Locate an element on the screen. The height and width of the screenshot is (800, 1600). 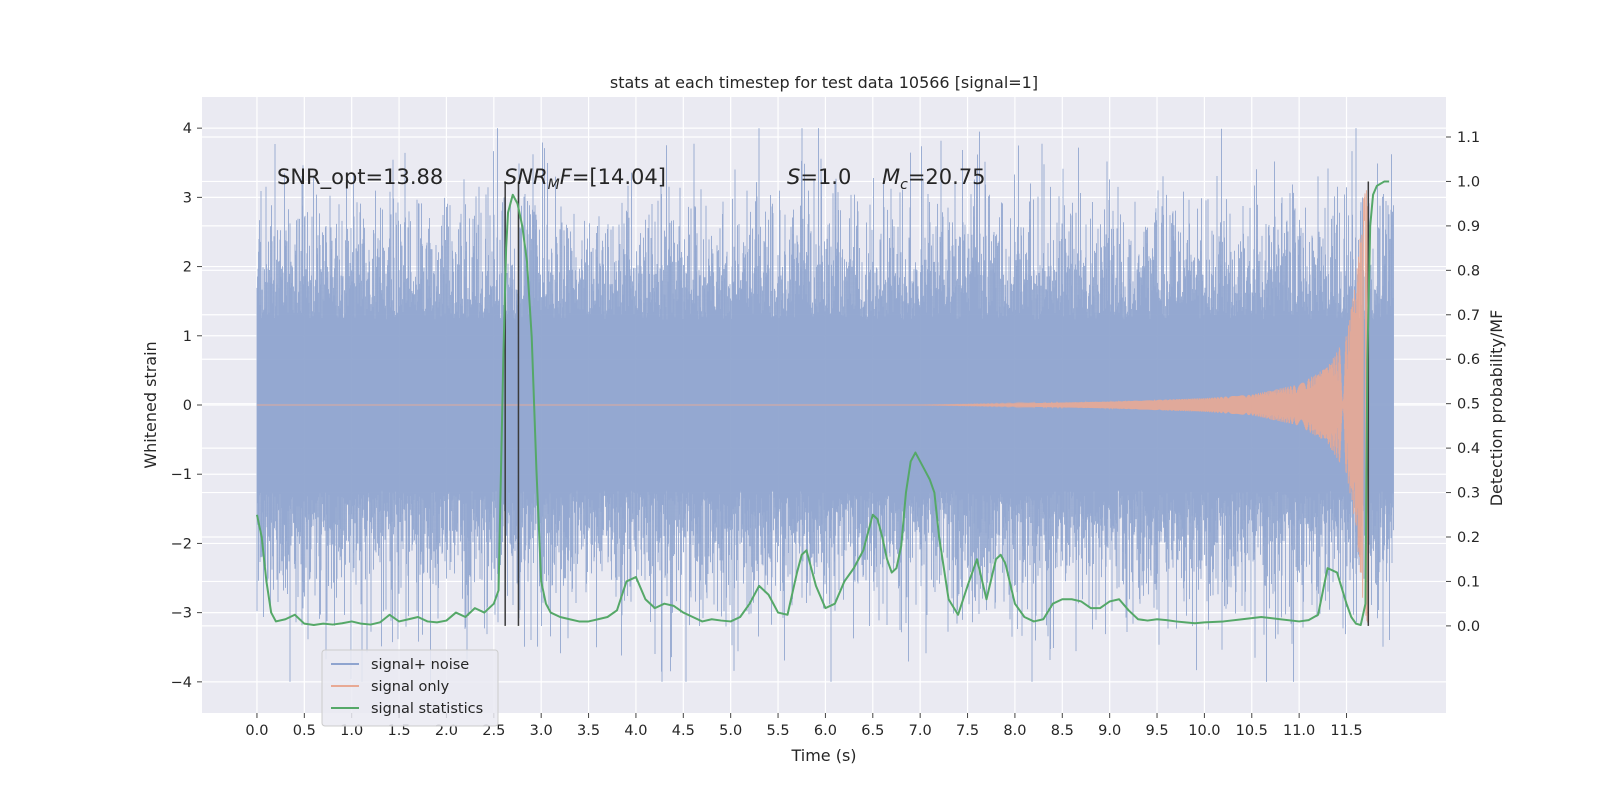
x-tick-label: 9.5 is located at coordinates (1156, 731).